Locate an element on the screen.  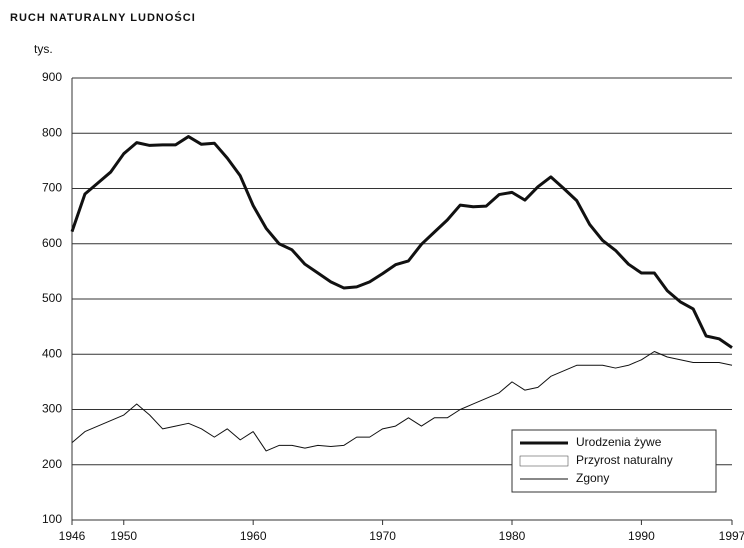
x-tick-label: 1990 is located at coordinates (641, 536).